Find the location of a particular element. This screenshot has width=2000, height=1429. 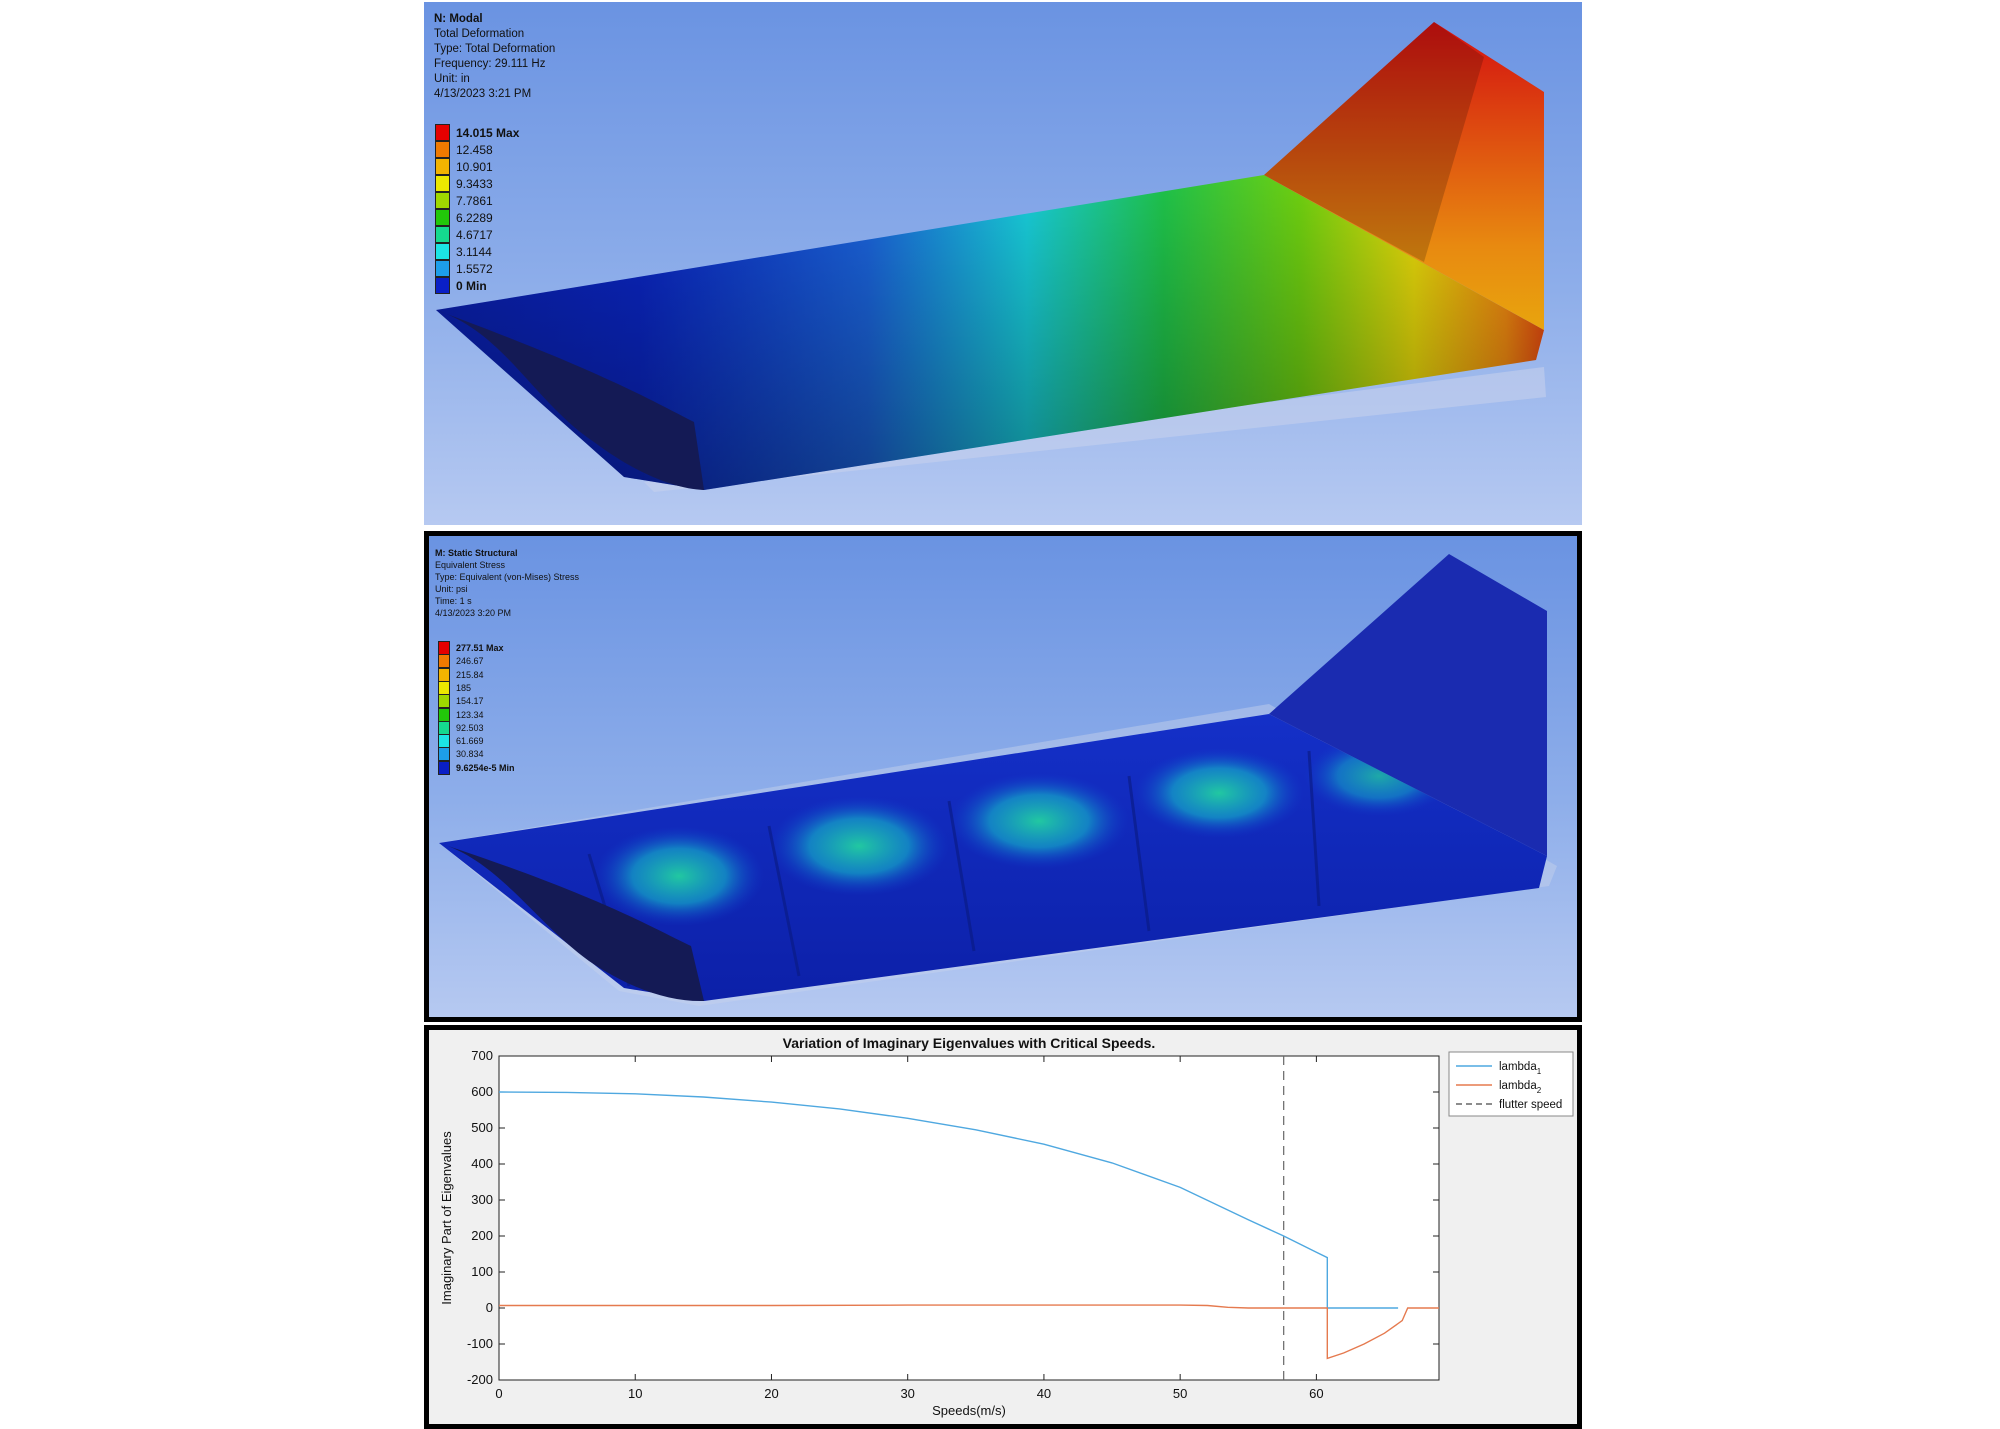

color-scale-entry: 154.17 is located at coordinates (461, 701).